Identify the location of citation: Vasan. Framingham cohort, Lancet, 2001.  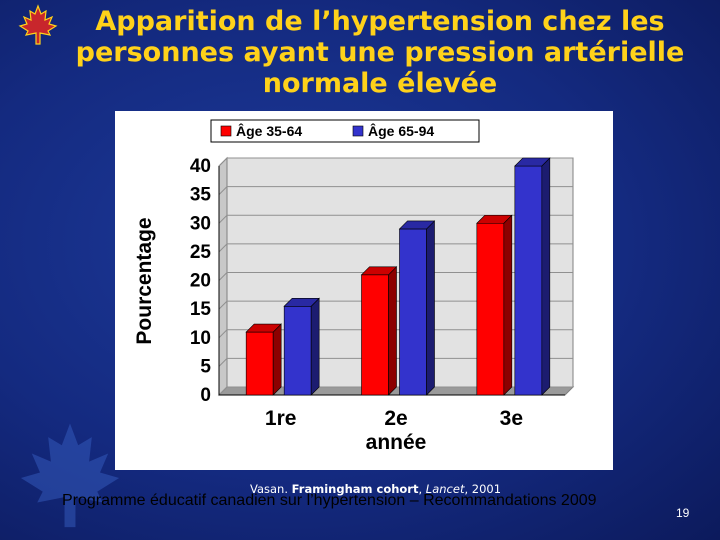
(375, 489).